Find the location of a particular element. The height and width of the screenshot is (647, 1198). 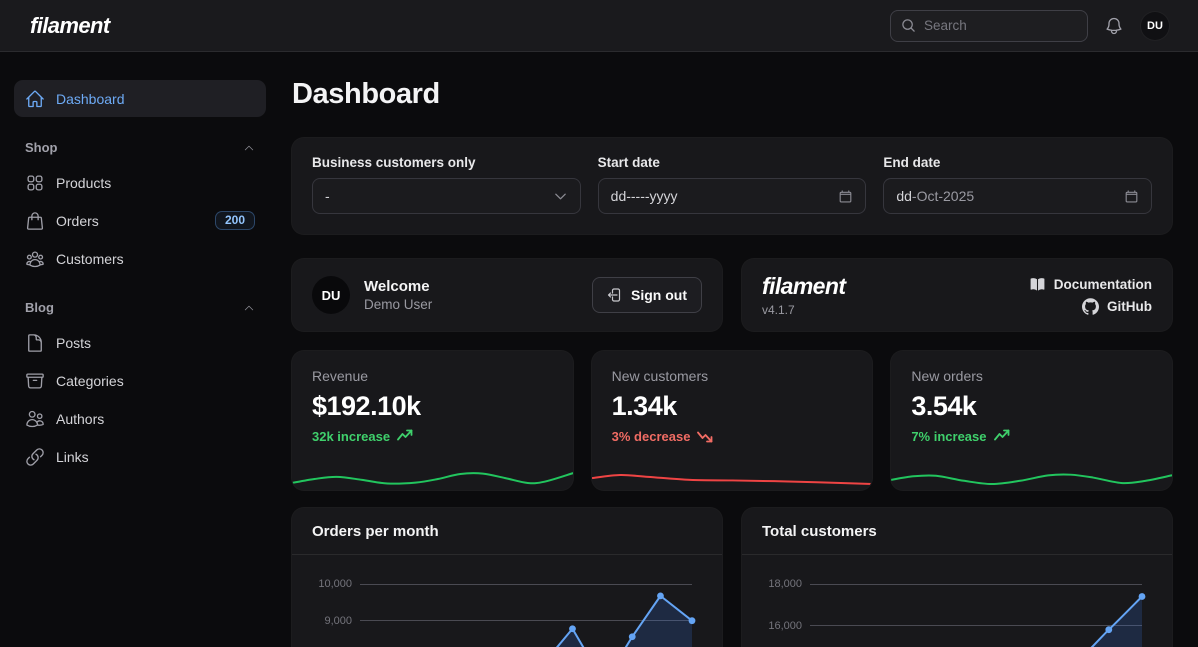

user-group-icon is located at coordinates (35, 258).